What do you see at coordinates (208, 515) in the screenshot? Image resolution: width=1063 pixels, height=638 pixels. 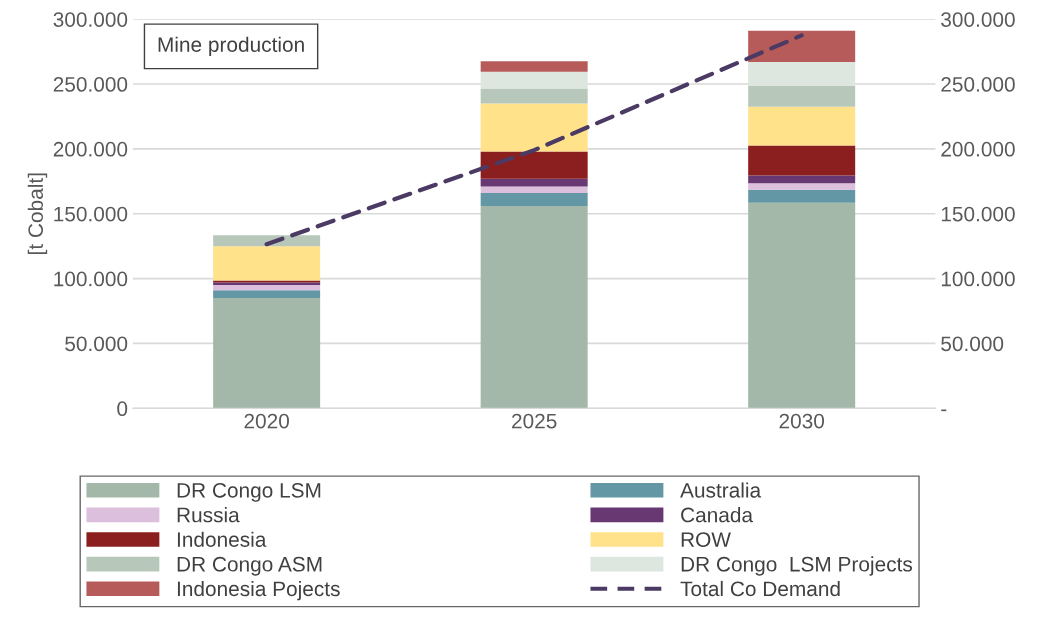 I see `legend-label: Russia` at bounding box center [208, 515].